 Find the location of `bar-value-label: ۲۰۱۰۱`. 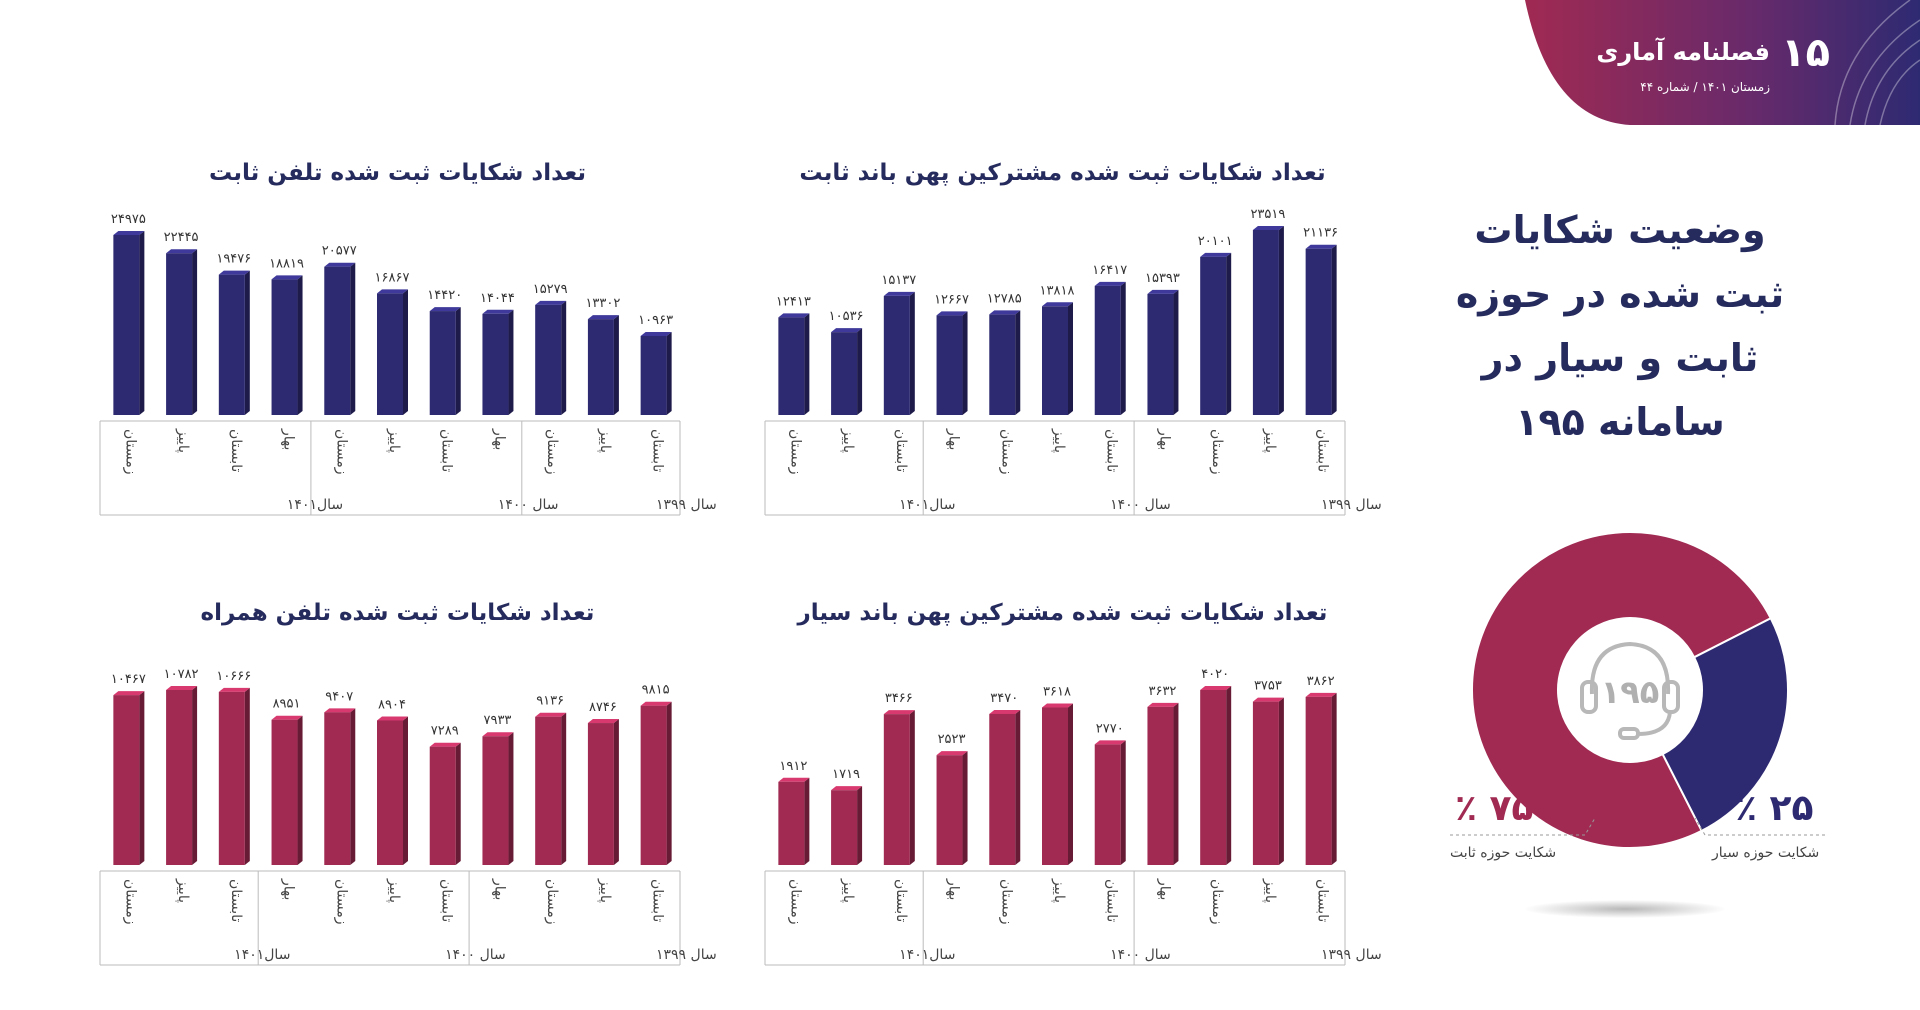

bar-value-label: ۲۰۱۰۱ is located at coordinates (1215, 241).